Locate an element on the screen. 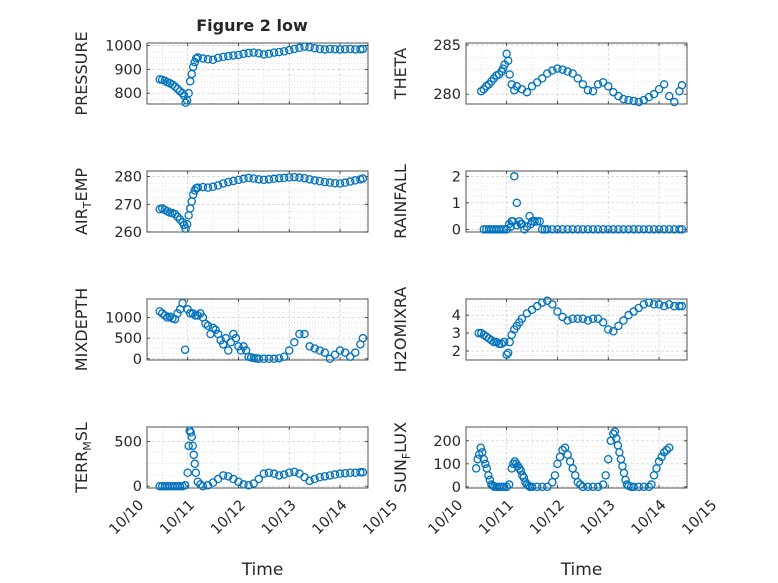  y-axis-label-subscript: F is located at coordinates (406, 456).